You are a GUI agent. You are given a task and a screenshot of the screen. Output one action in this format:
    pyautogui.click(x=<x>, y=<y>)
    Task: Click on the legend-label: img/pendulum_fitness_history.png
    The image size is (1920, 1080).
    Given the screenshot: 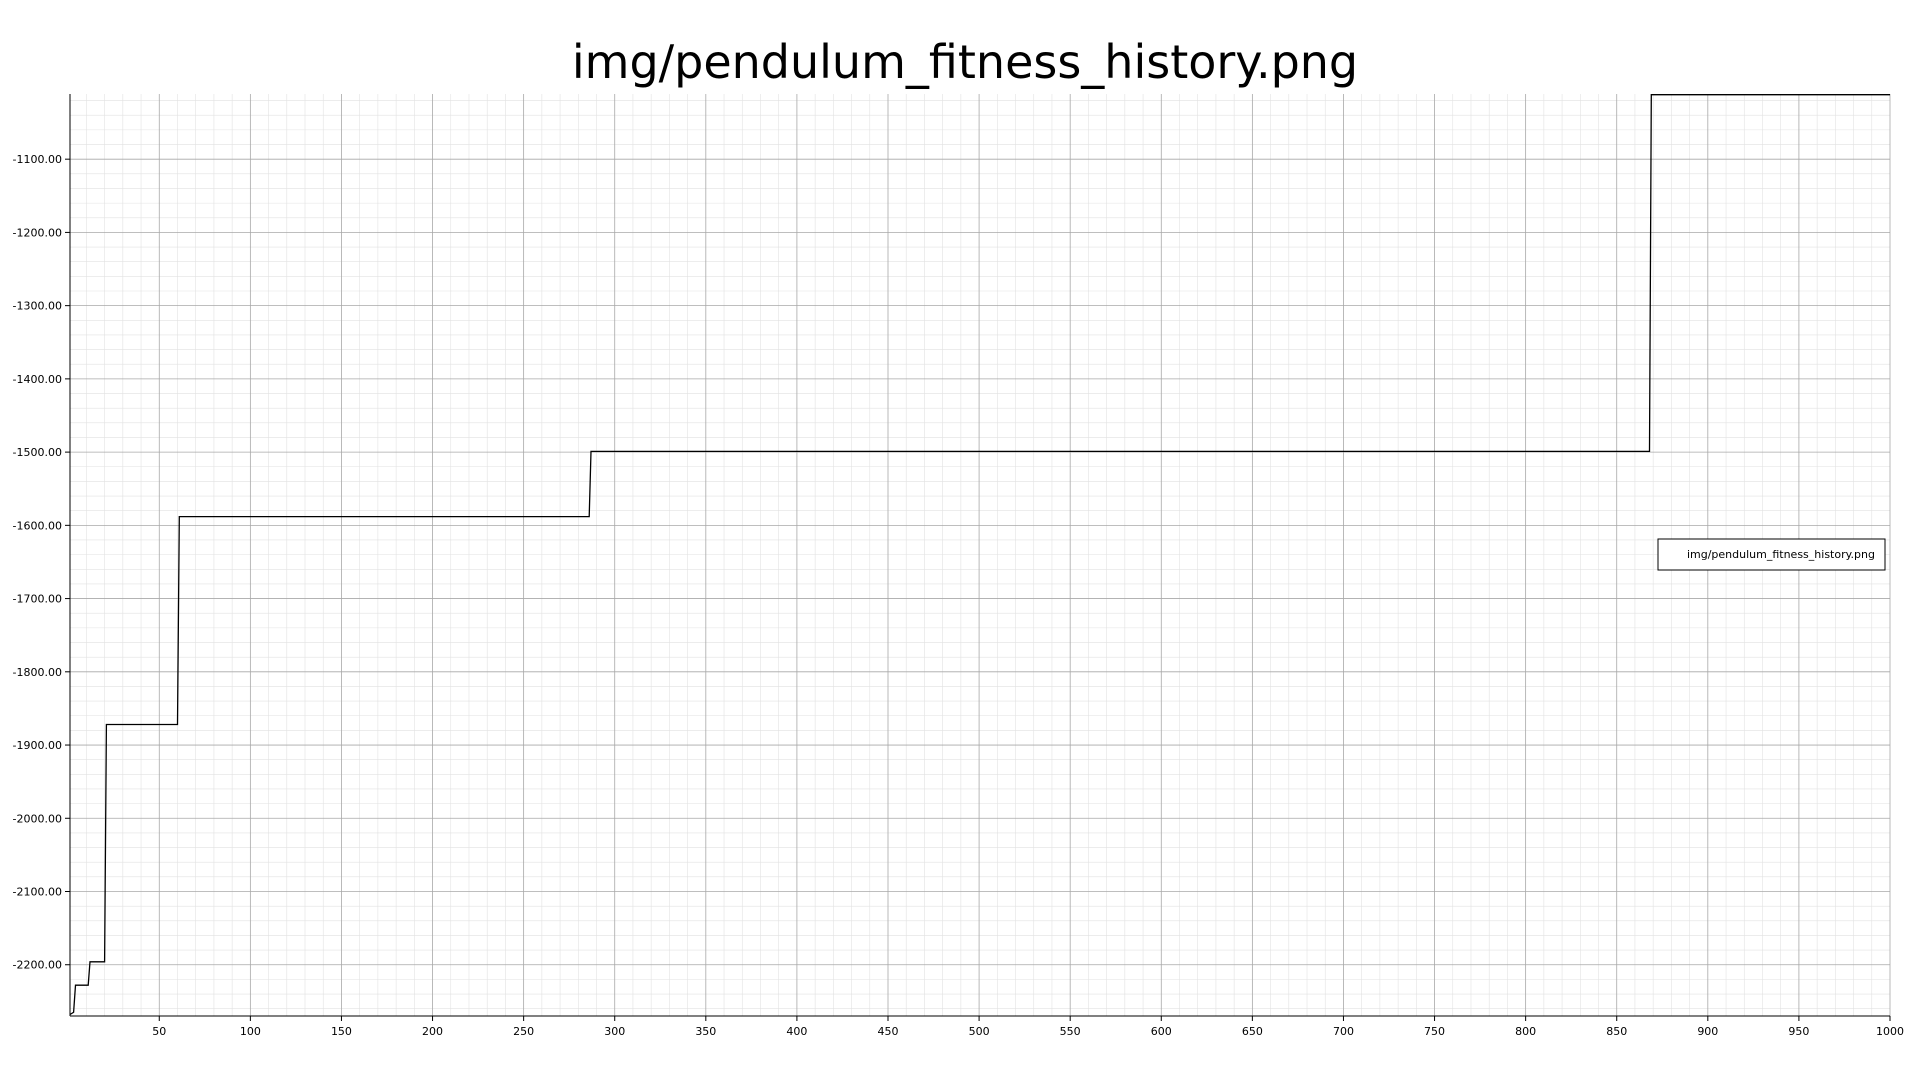 What is the action you would take?
    pyautogui.click(x=1781, y=554)
    